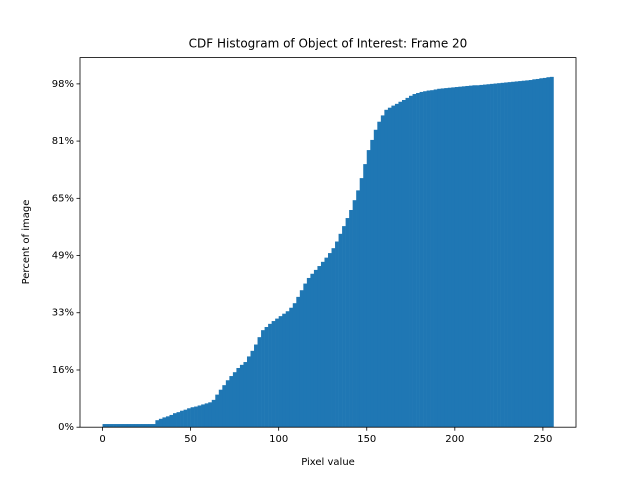  What do you see at coordinates (454, 439) in the screenshot?
I see `x-tick-label: 200` at bounding box center [454, 439].